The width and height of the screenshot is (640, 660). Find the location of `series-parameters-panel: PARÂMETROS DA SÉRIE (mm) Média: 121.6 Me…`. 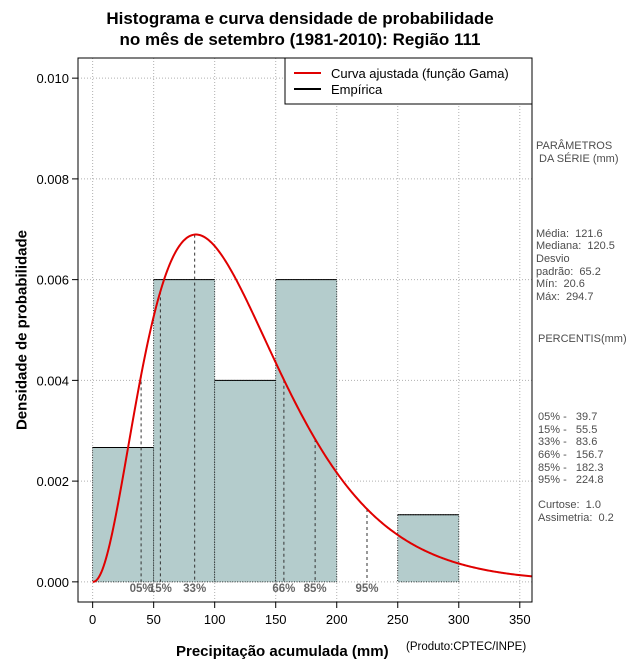

series-parameters-panel: PARÂMETROS DA SÉRIE (mm) Média: 121.6 Me… is located at coordinates (577, 215).